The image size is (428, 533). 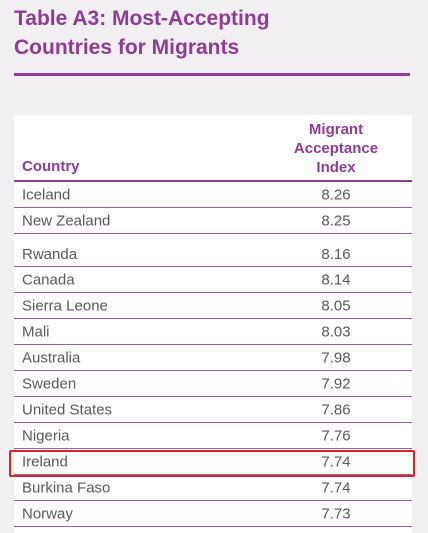 I want to click on title-line-1: Table A3: Most-Accepting, so click(x=142, y=18).